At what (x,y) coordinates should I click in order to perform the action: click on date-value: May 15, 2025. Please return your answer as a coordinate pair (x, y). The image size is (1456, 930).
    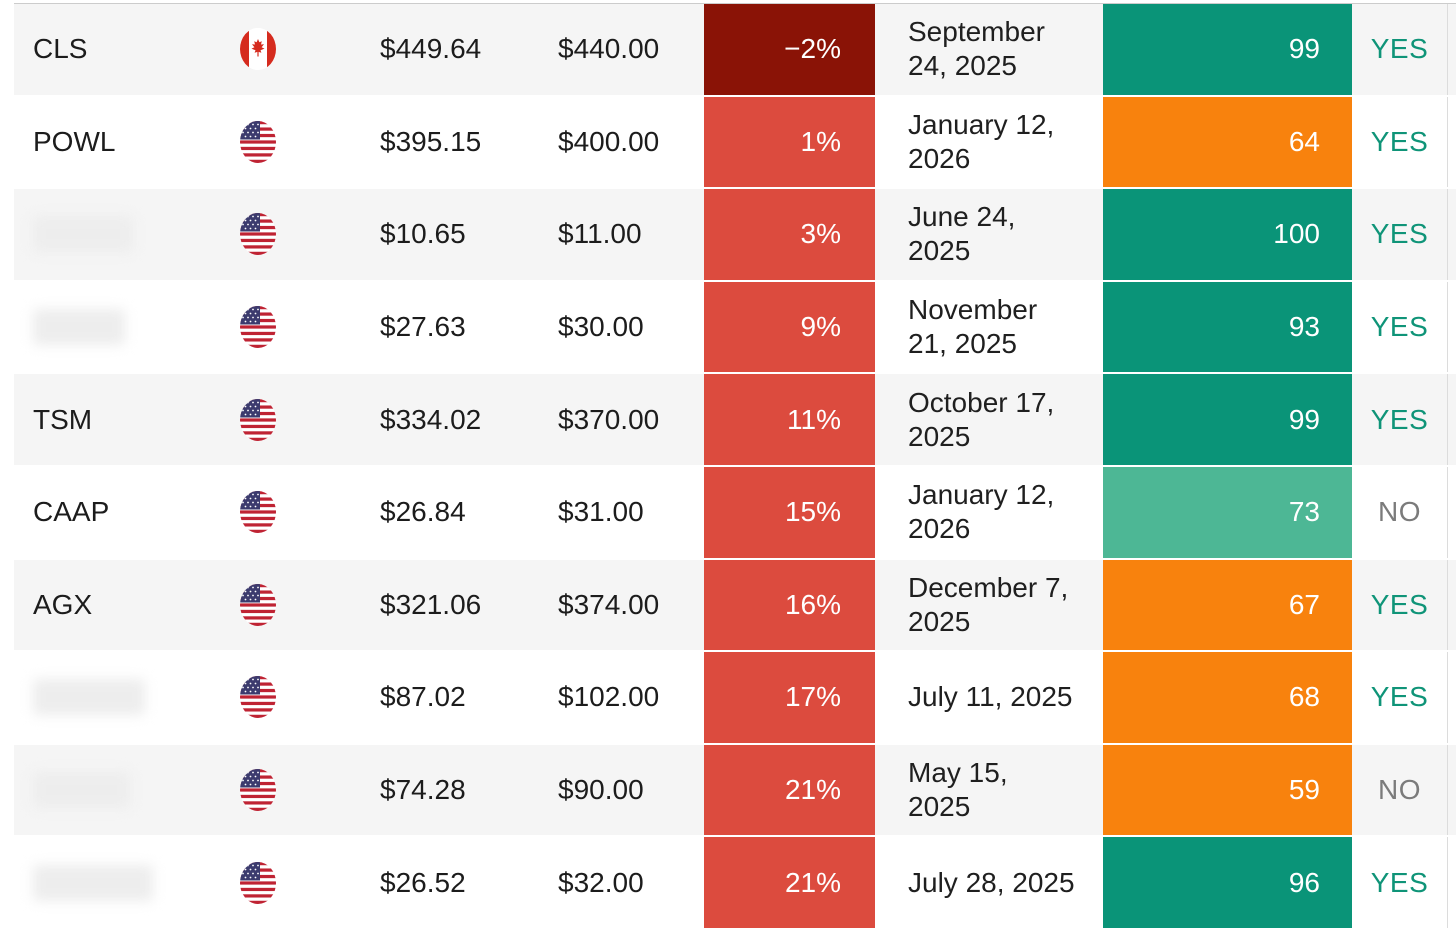
    Looking at the image, I should click on (958, 790).